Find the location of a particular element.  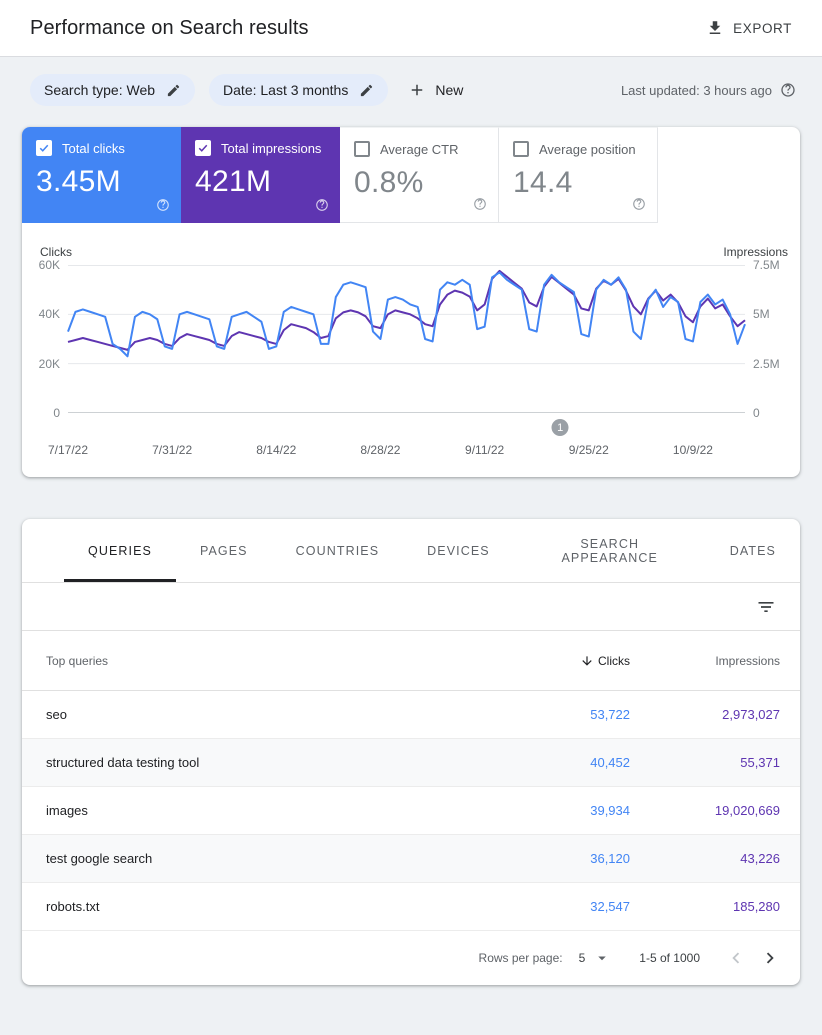

metric-value: 14.4 is located at coordinates (543, 182).